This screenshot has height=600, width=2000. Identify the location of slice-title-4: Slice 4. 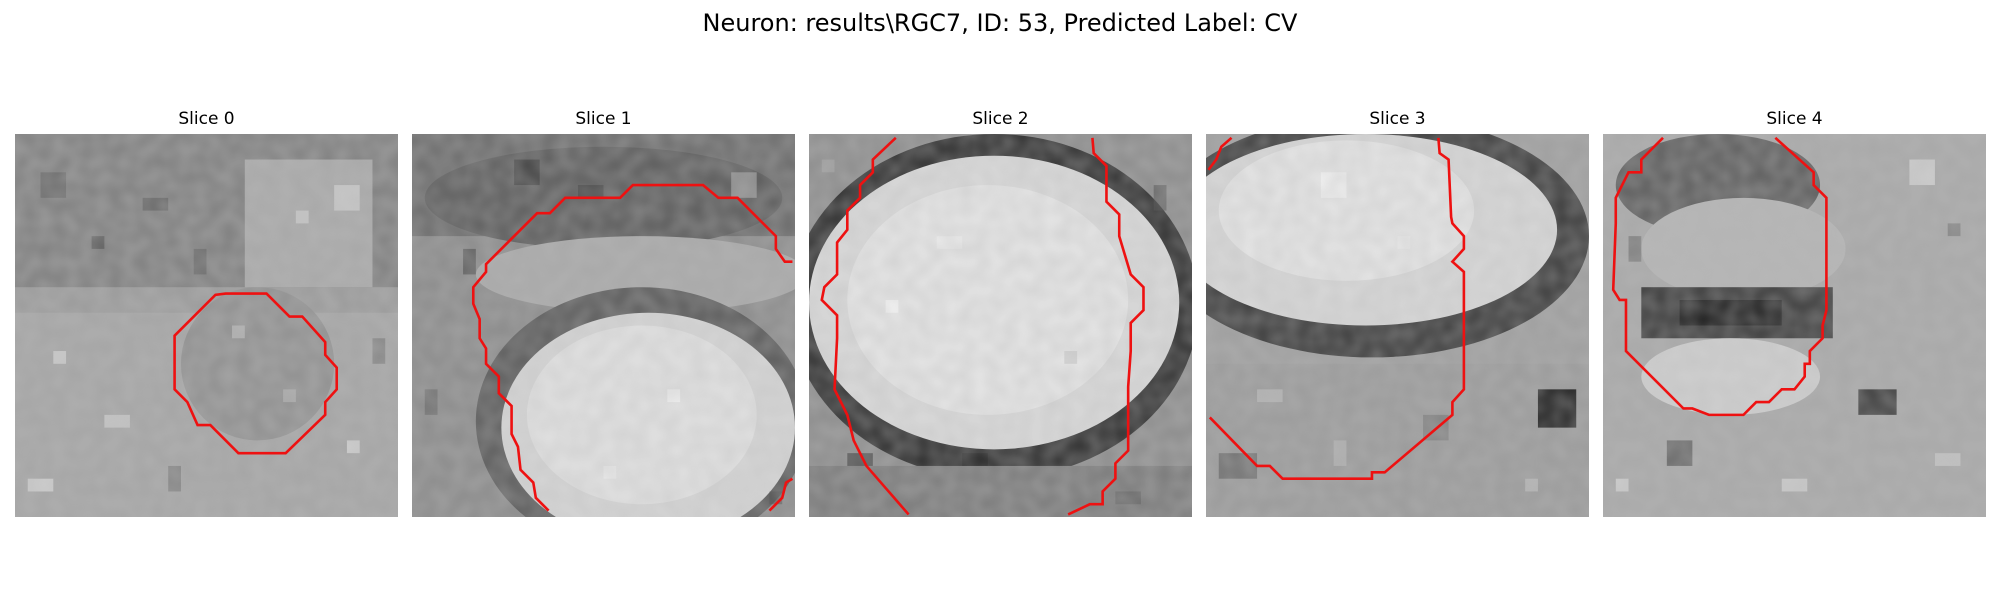
(1794, 119).